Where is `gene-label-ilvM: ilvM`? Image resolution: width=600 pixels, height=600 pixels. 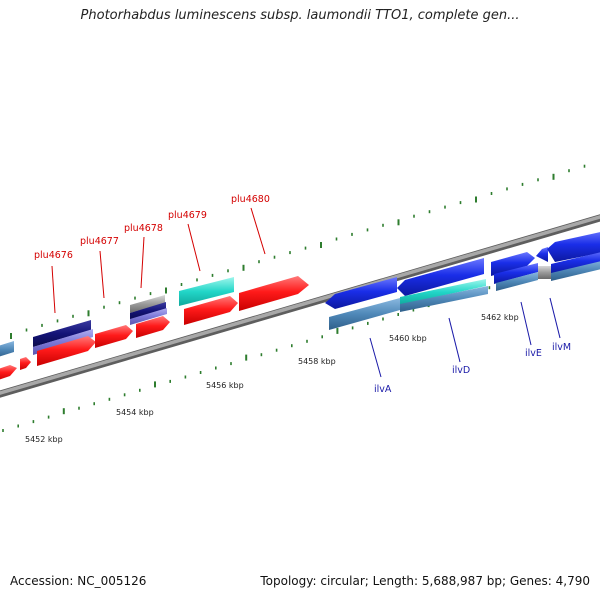 gene-label-ilvM: ilvM is located at coordinates (561, 347).